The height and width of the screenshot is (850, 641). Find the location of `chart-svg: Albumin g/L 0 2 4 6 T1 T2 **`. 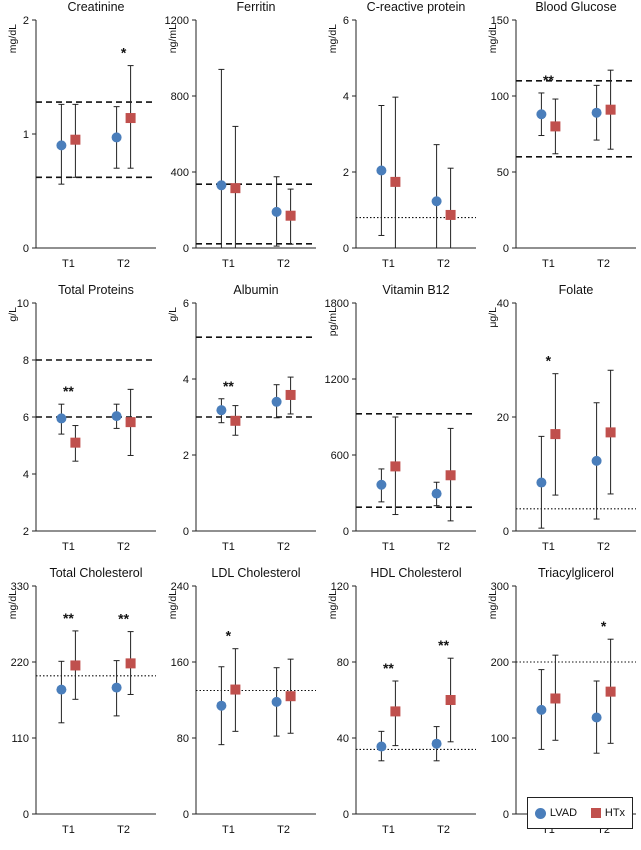

chart-svg: Albumin g/L 0 2 4 6 T1 T2 ** is located at coordinates (241, 418).